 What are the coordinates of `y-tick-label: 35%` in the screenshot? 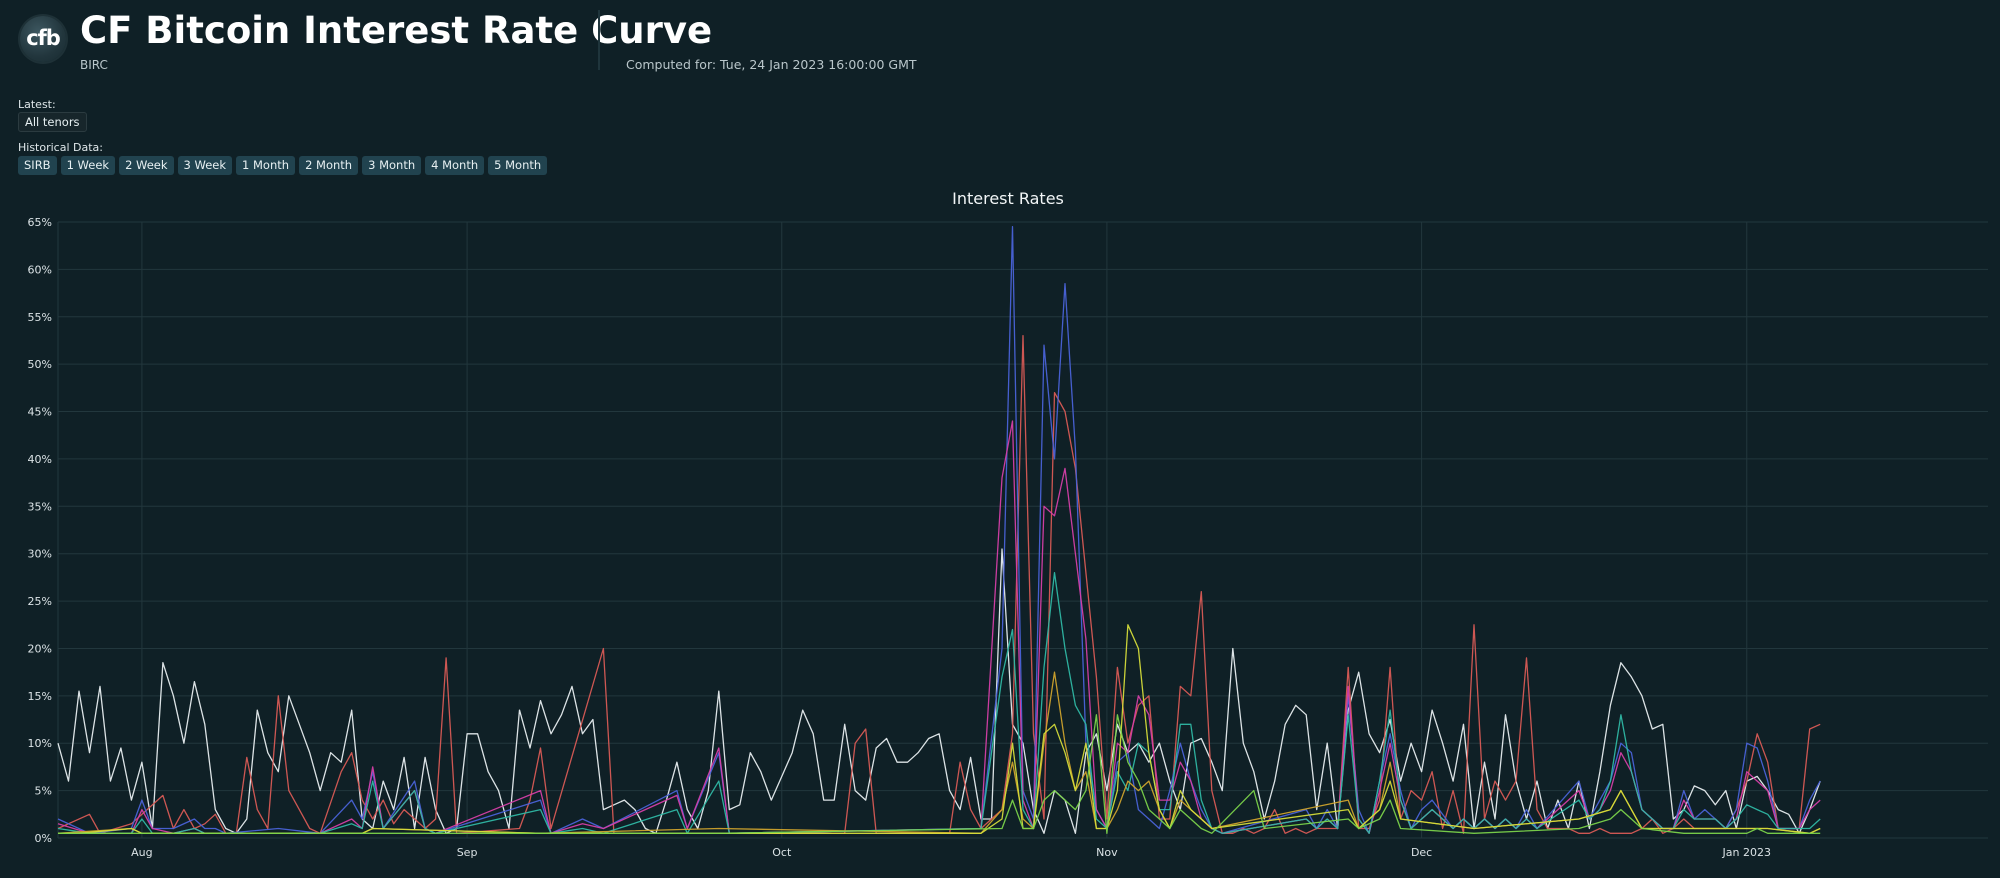 It's located at (40, 506).